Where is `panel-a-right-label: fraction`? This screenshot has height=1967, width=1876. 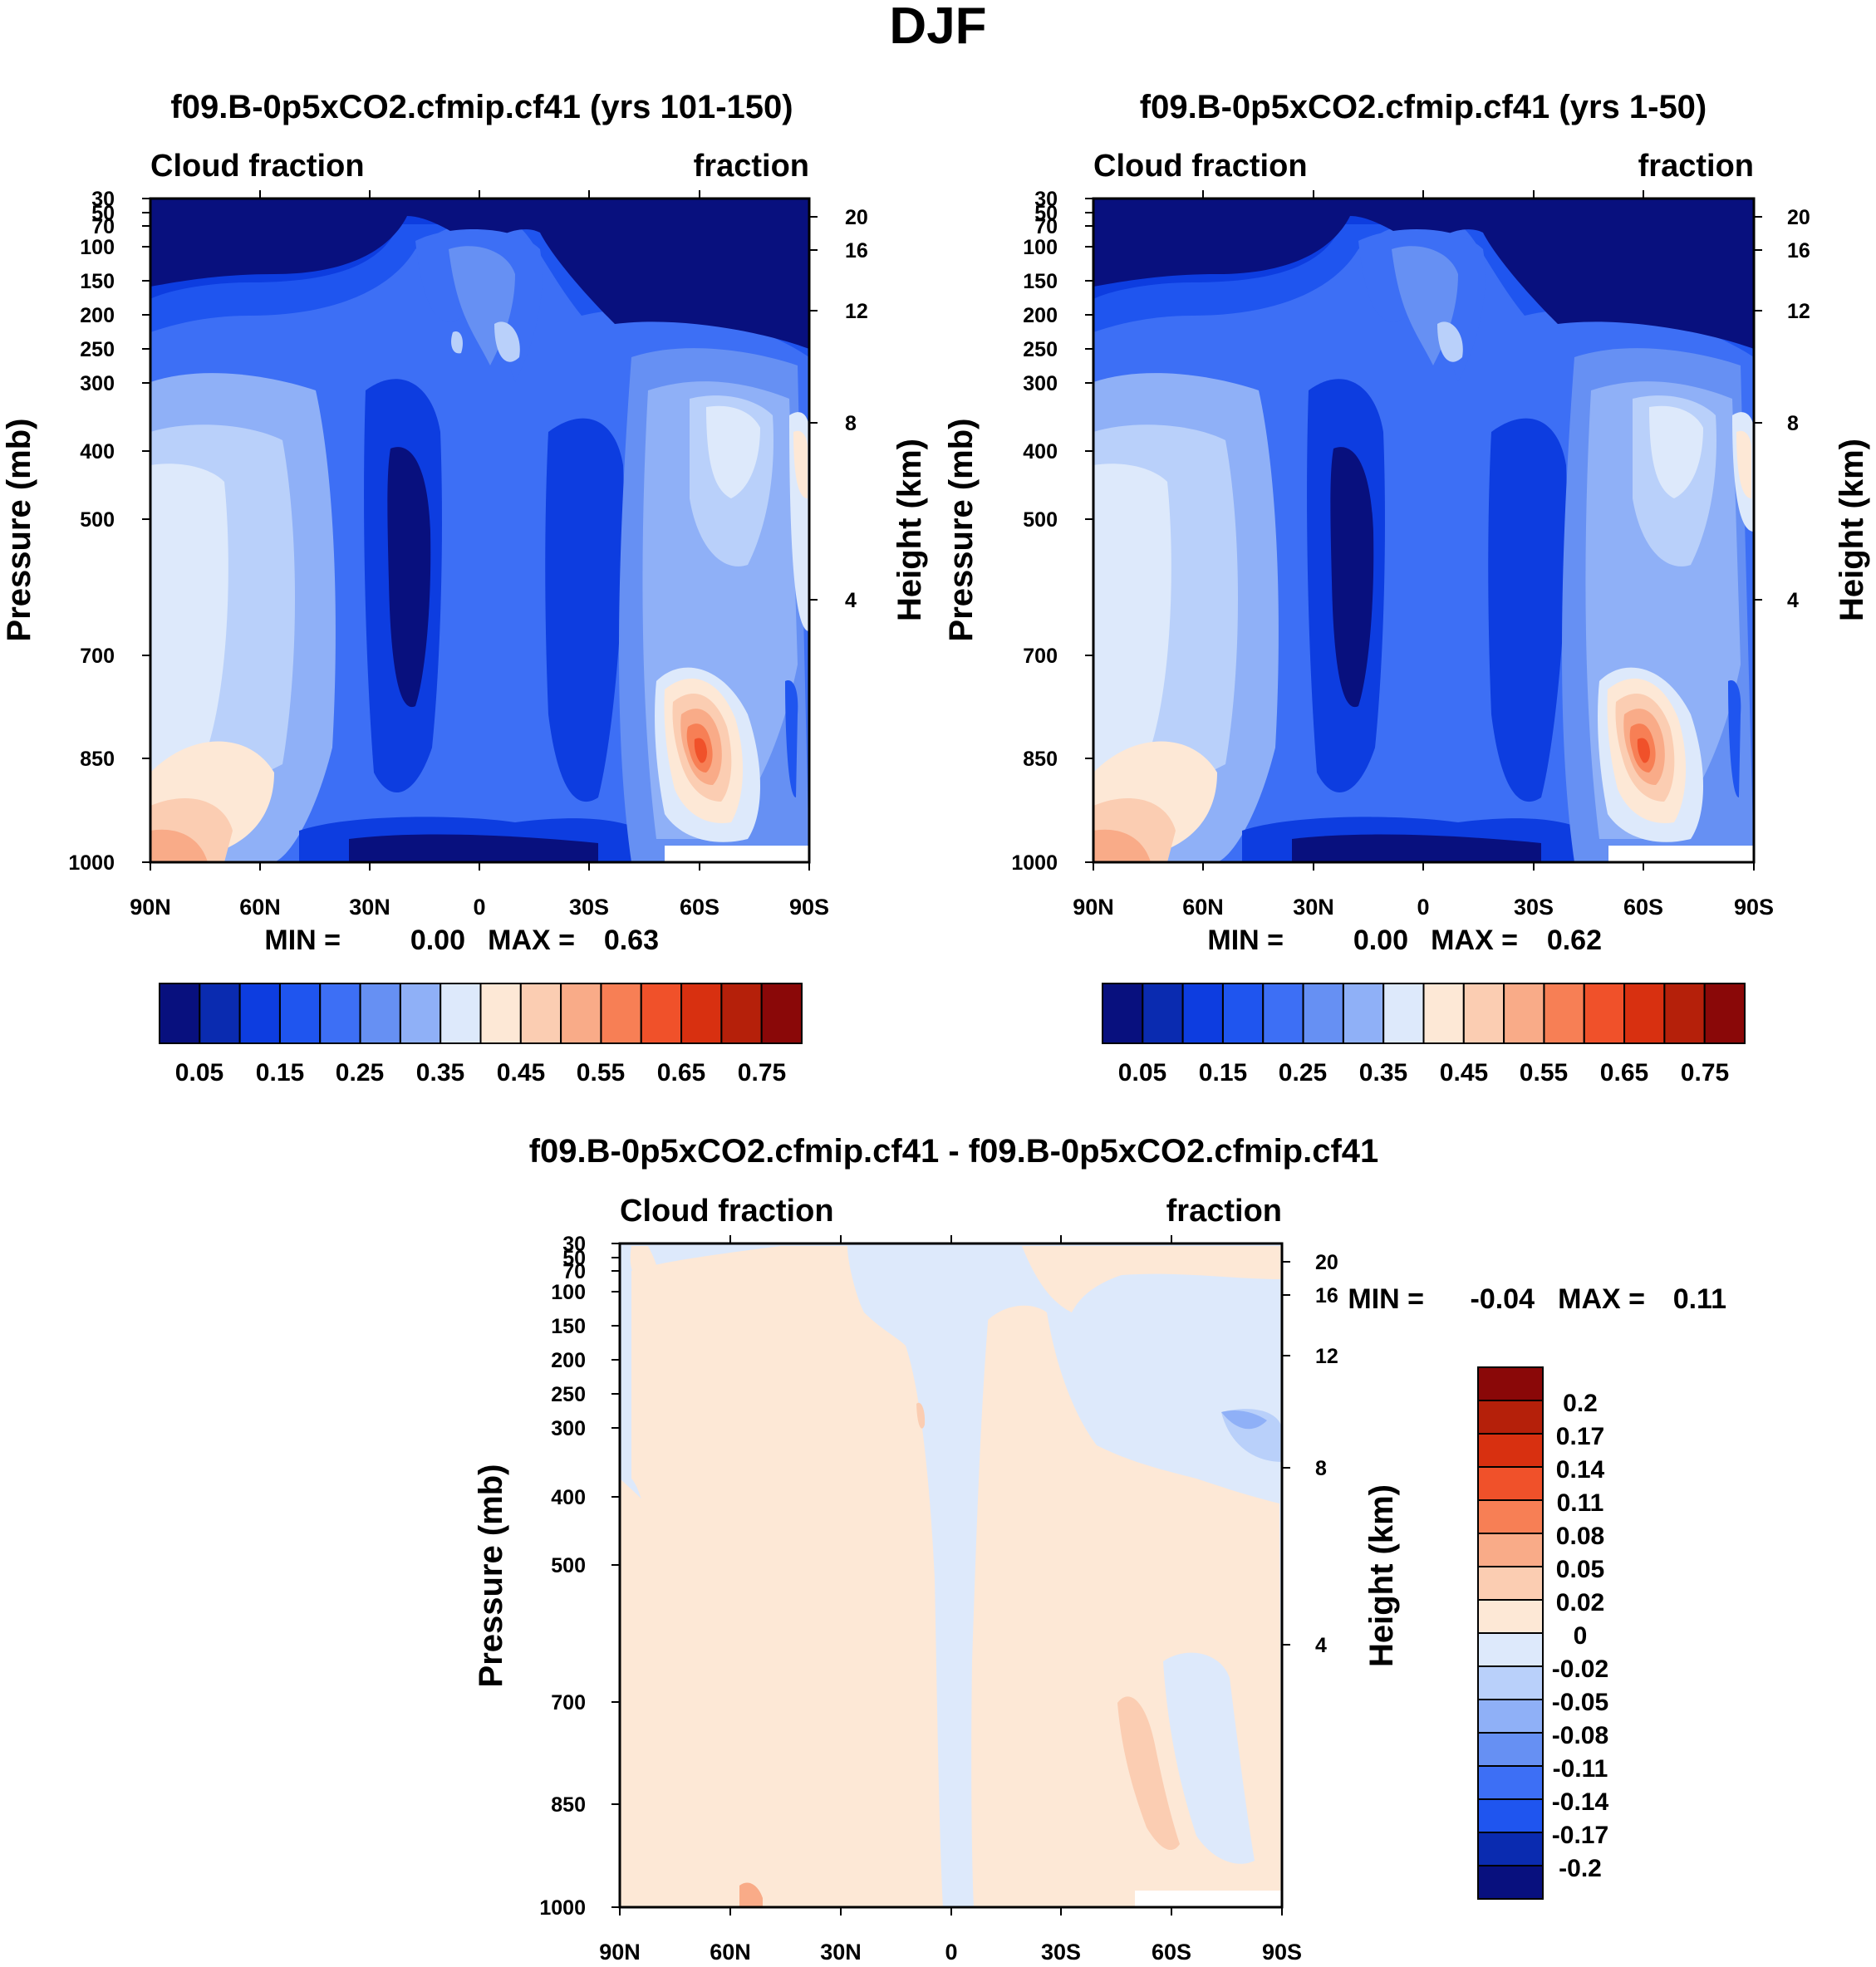 panel-a-right-label: fraction is located at coordinates (751, 166).